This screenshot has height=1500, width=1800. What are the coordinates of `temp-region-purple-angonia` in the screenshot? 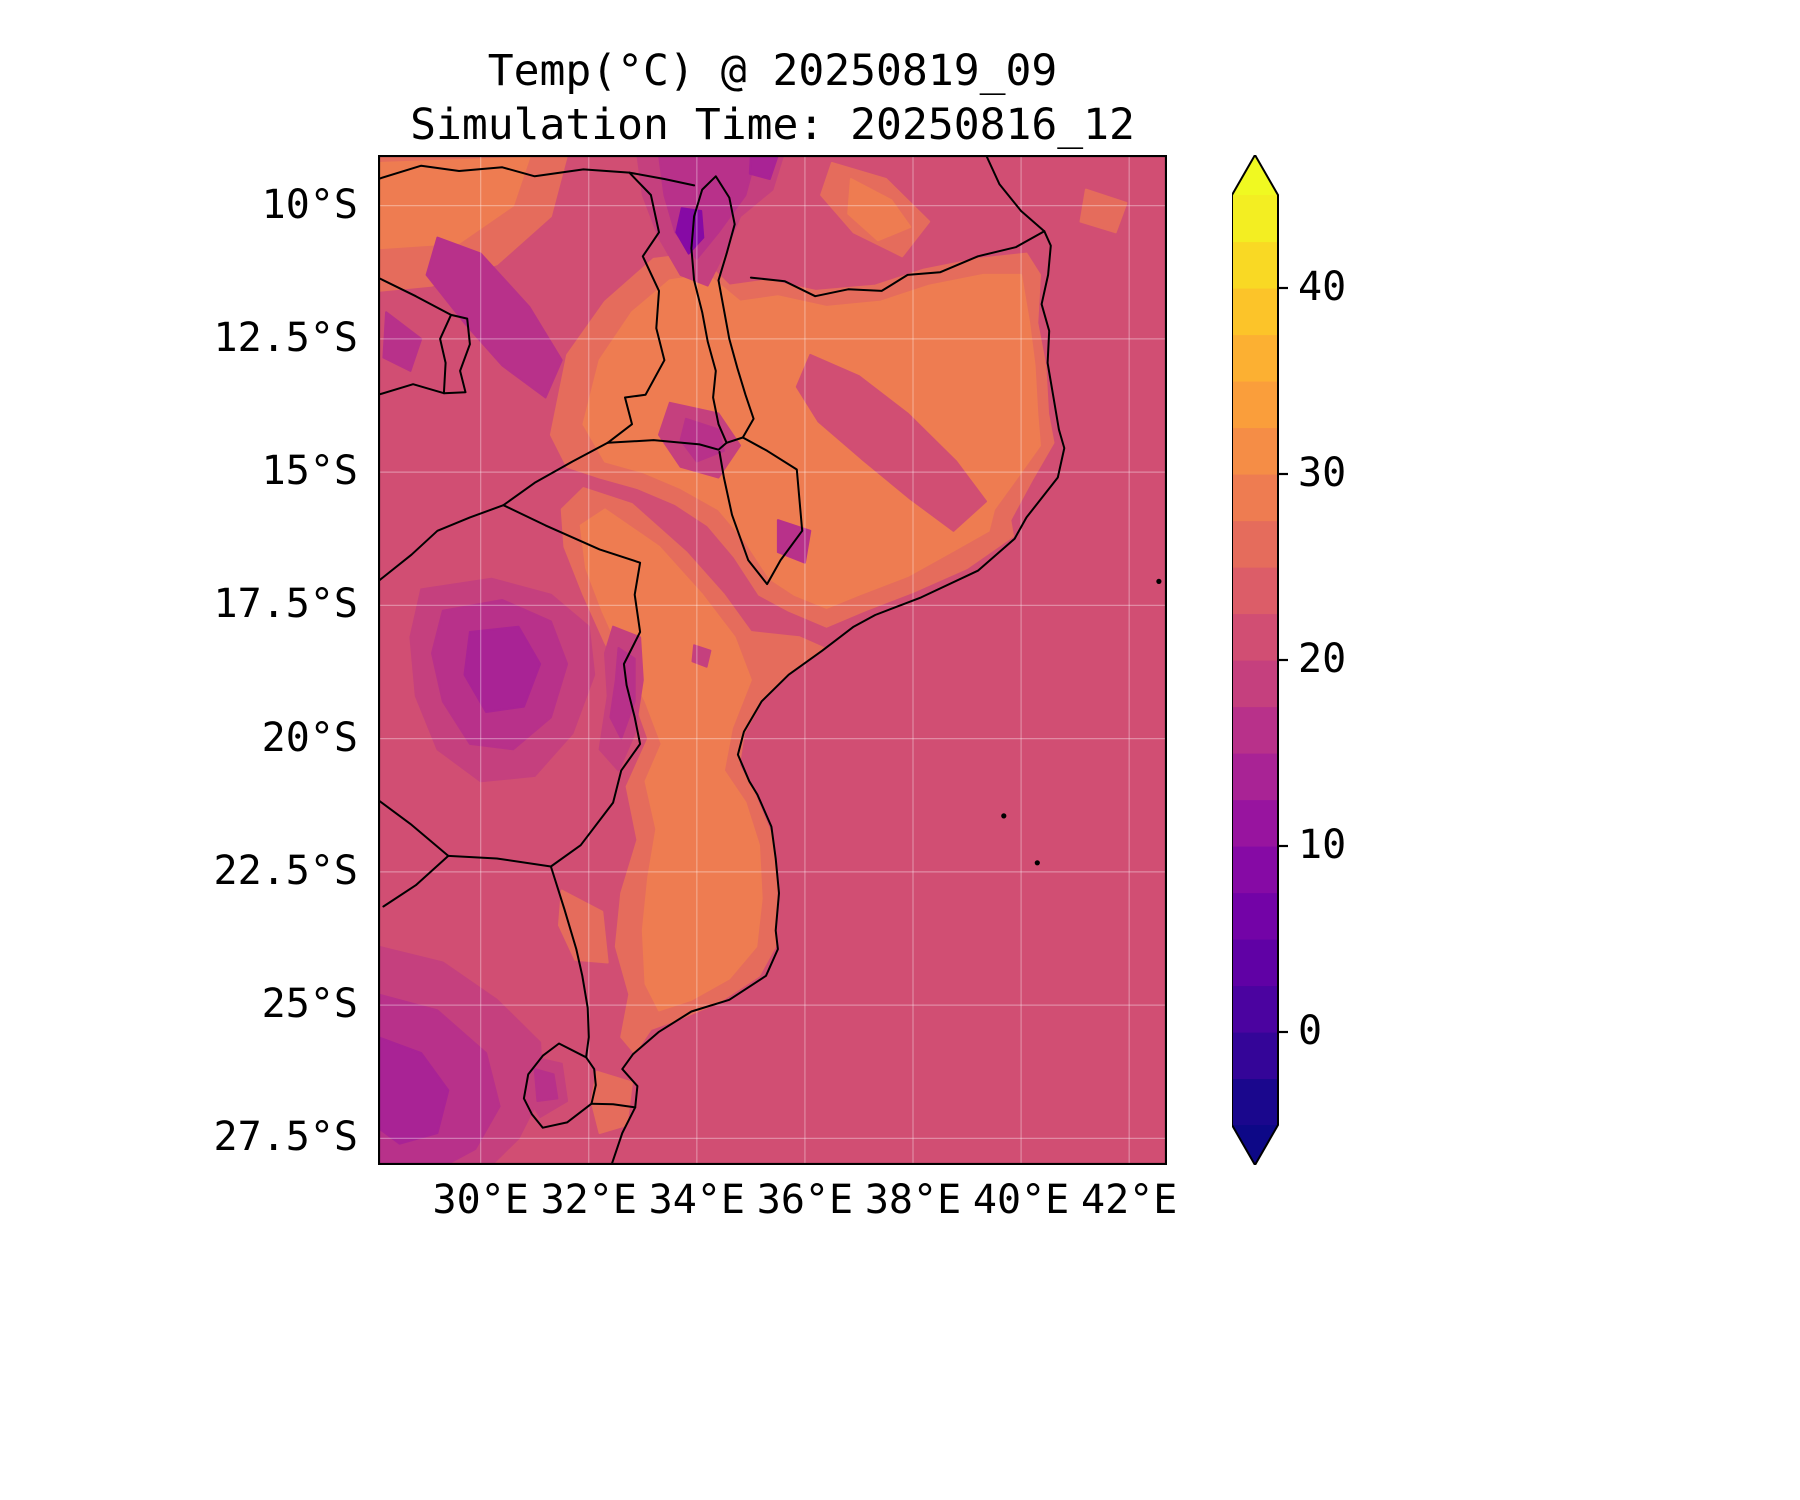 It's located at (702, 440).